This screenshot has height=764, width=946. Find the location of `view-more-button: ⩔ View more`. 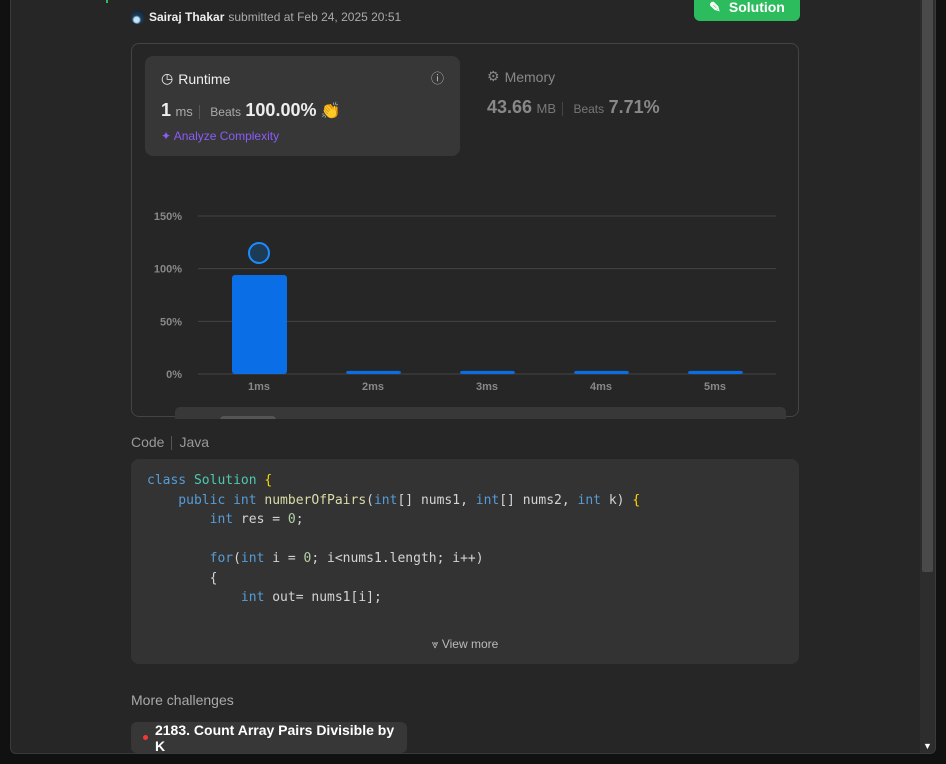

view-more-button: ⩔ View more is located at coordinates (465, 644).